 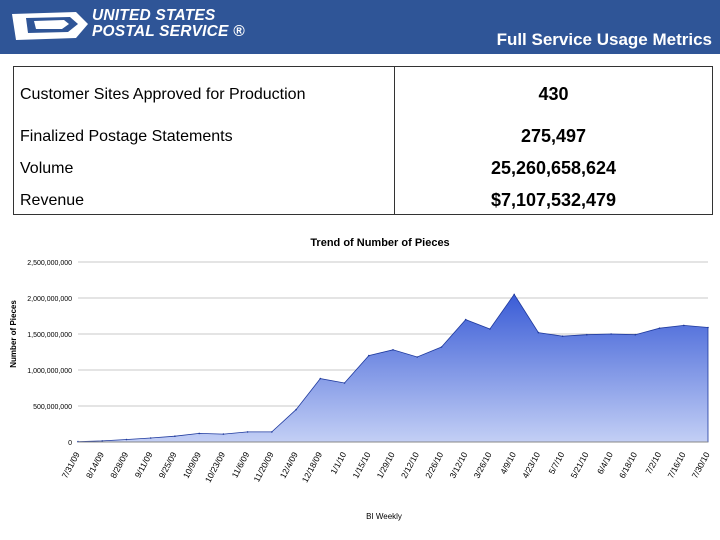 I want to click on x-tick-label: 3/26/10, so click(x=483, y=465).